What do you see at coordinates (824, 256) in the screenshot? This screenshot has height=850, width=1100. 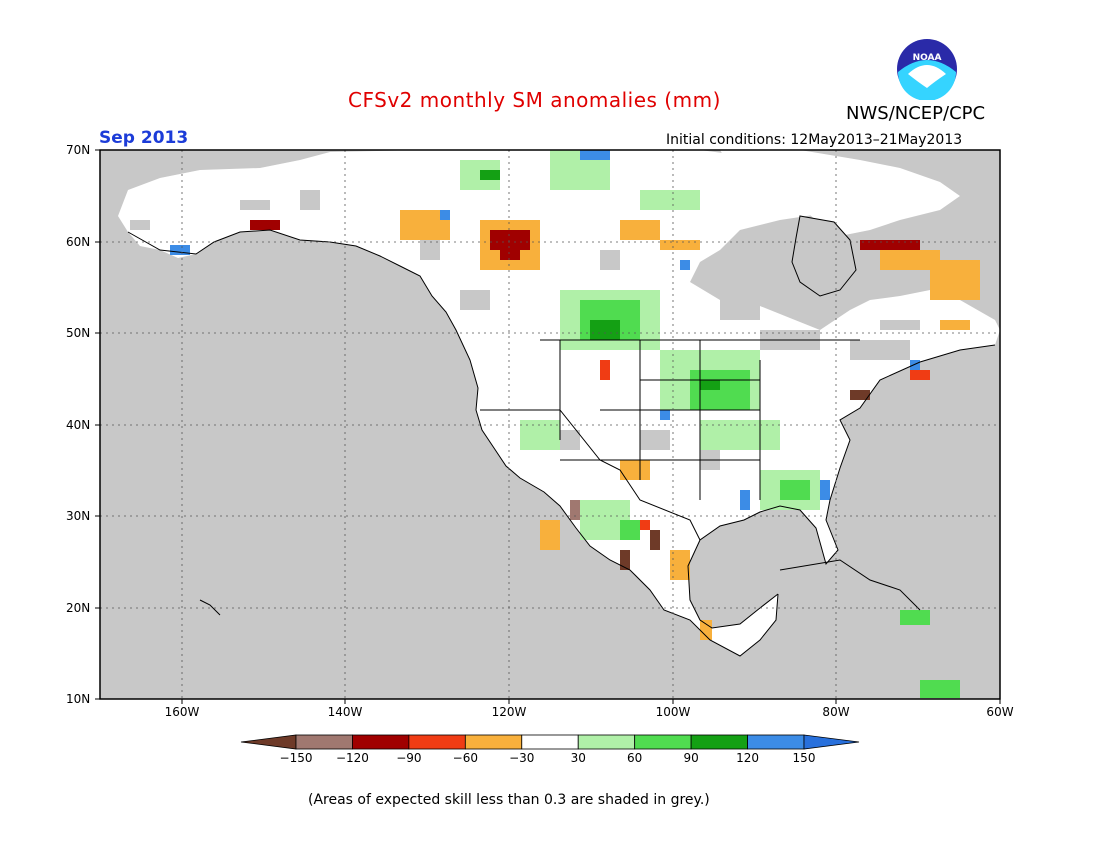 I see `hudson-bay` at bounding box center [824, 256].